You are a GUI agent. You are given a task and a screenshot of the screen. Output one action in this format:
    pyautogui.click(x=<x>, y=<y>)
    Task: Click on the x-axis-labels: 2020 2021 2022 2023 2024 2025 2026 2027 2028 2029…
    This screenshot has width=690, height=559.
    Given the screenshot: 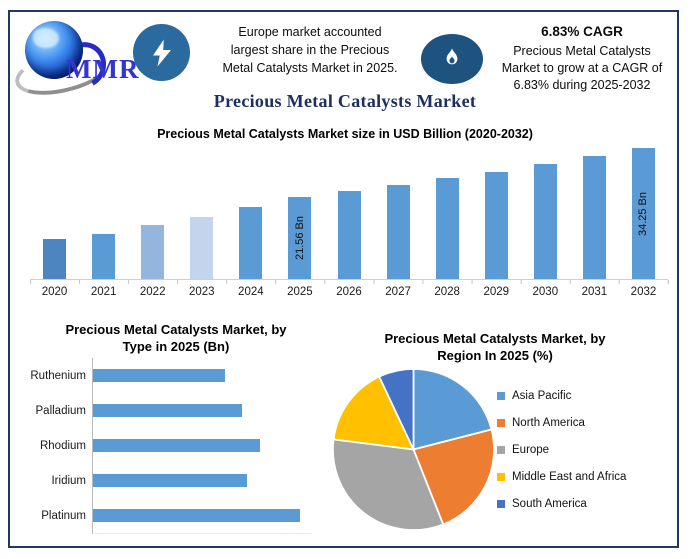 What is the action you would take?
    pyautogui.click(x=349, y=292)
    